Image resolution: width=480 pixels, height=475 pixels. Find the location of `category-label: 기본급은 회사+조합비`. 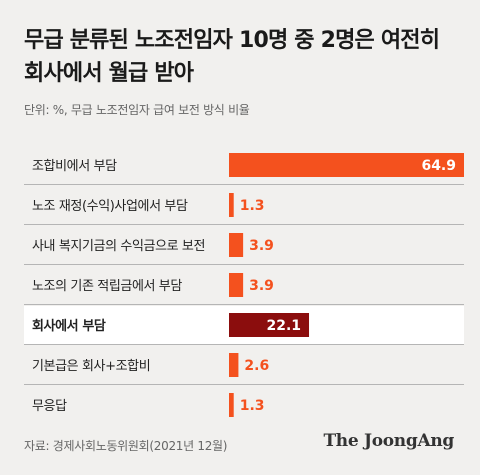

category-label: 기본급은 회사+조합비 is located at coordinates (91, 366).